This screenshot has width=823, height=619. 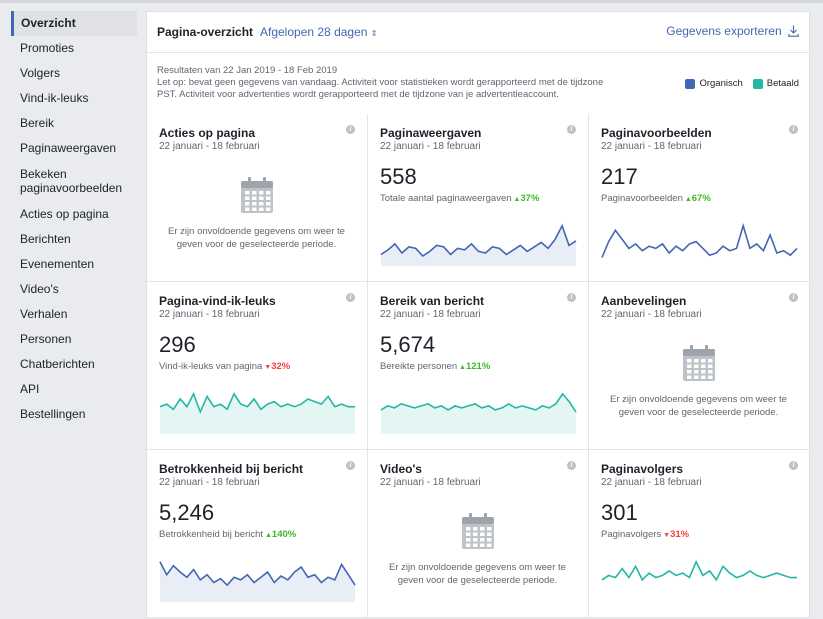 I want to click on legend-paid: Betaald, so click(x=775, y=83).